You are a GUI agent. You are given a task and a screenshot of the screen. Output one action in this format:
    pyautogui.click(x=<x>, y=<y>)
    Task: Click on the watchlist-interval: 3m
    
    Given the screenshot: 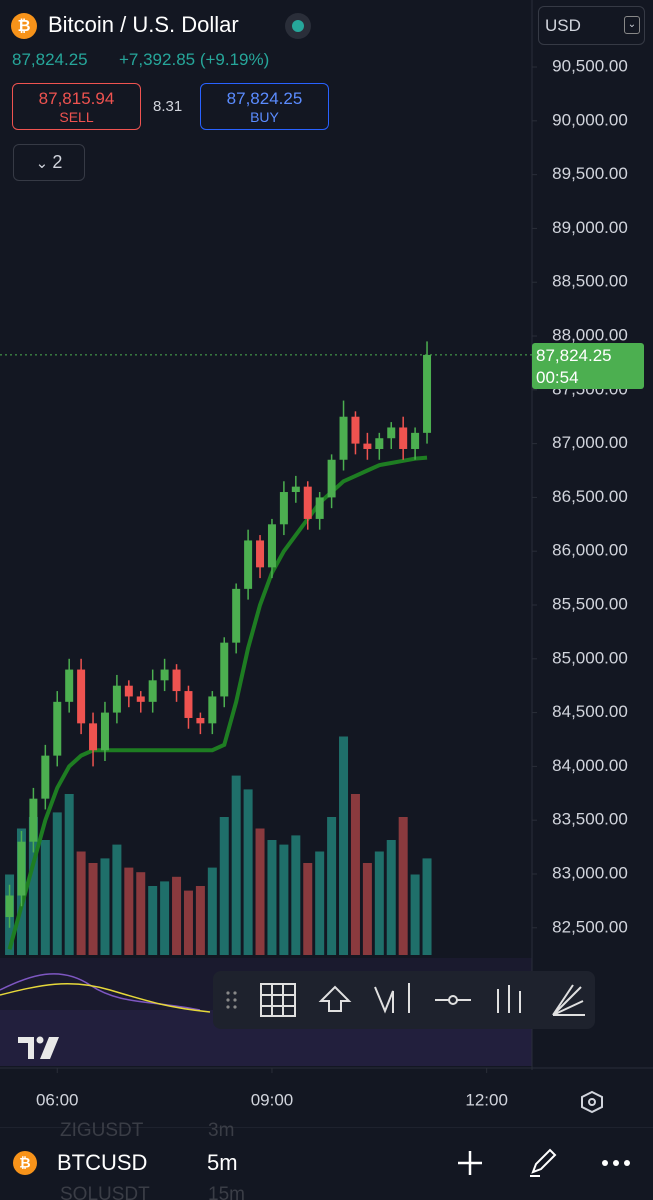 What is the action you would take?
    pyautogui.click(x=221, y=1130)
    